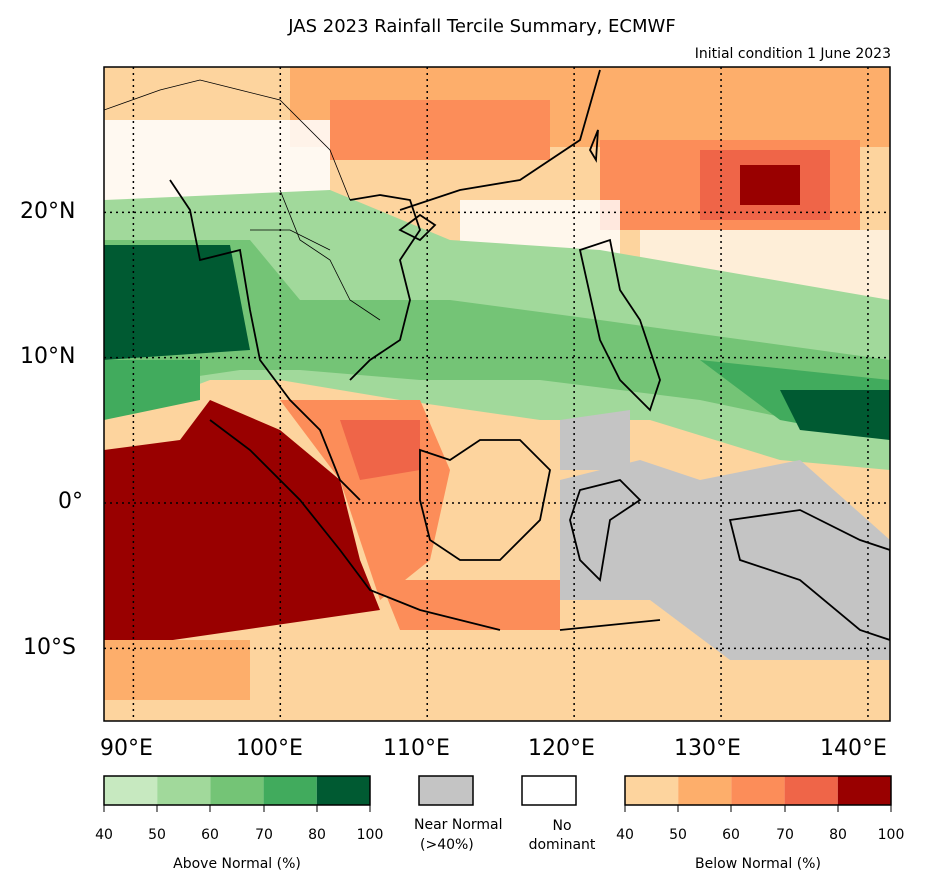 The width and height of the screenshot is (926, 893). Describe the element at coordinates (625, 835) in the screenshot. I see `below-tick-40: 40` at that location.